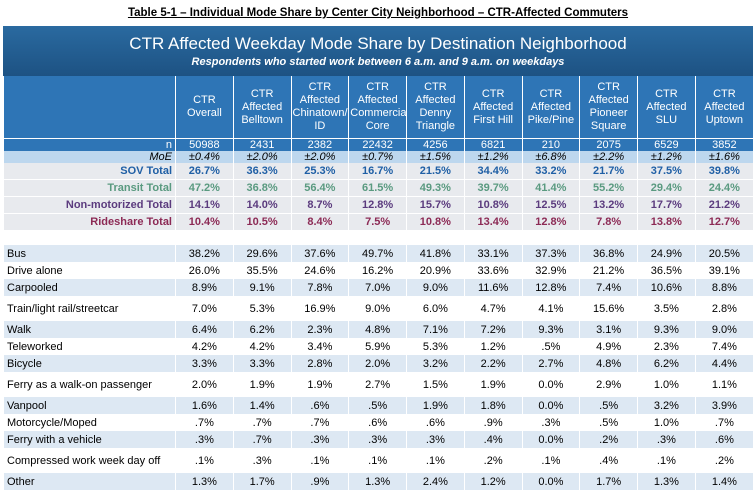 The width and height of the screenshot is (756, 493). Describe the element at coordinates (89, 157) in the screenshot. I see `row-label: MoE` at that location.